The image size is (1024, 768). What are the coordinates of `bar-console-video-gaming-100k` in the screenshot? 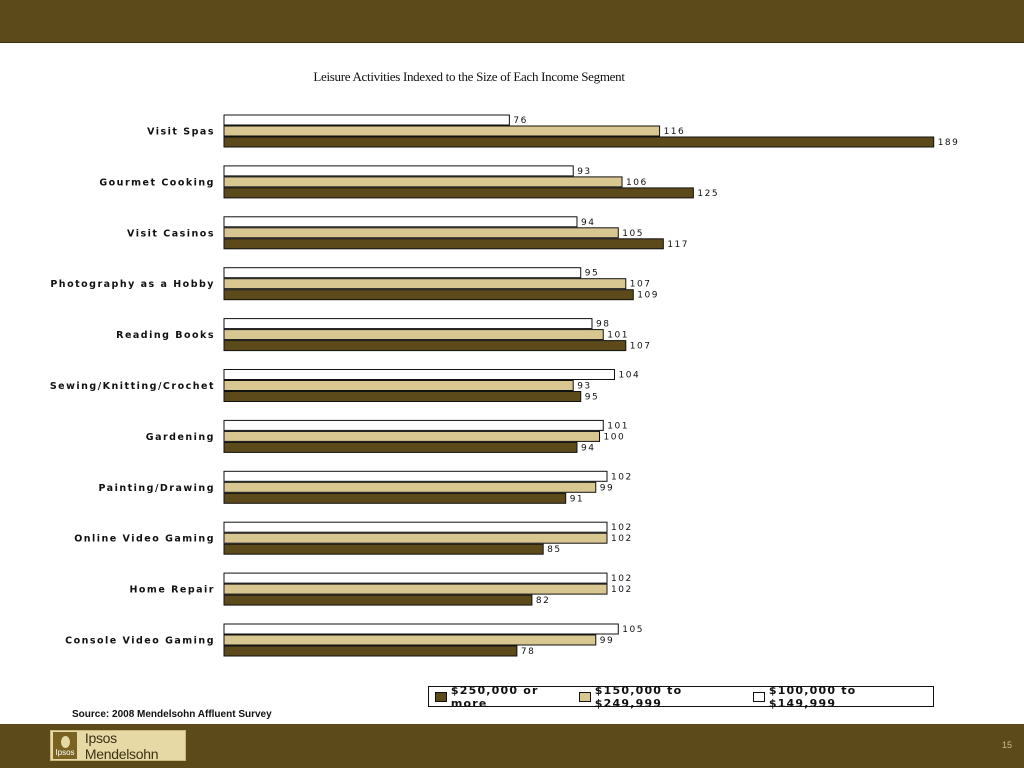 It's located at (421, 629).